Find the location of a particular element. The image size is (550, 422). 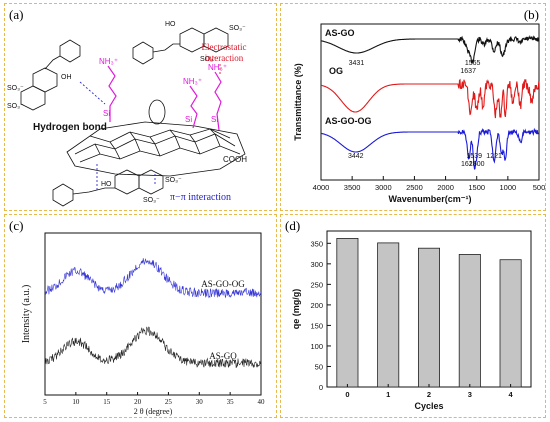

y-axis-label: Transmittance (%) is located at coordinates (298, 102).